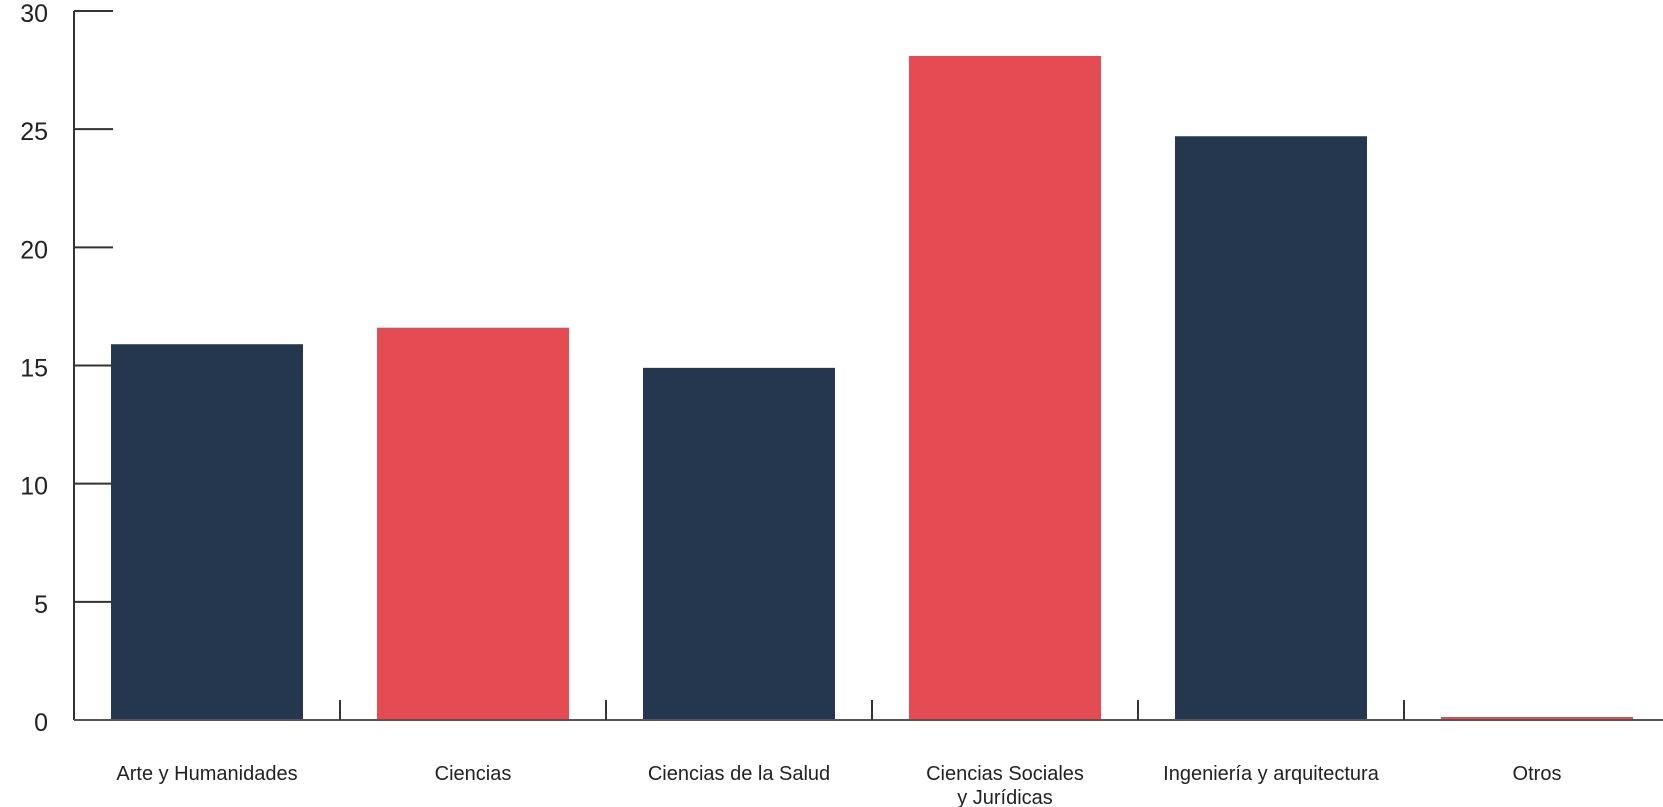  What do you see at coordinates (34, 250) in the screenshot?
I see `y-tick-label: 20` at bounding box center [34, 250].